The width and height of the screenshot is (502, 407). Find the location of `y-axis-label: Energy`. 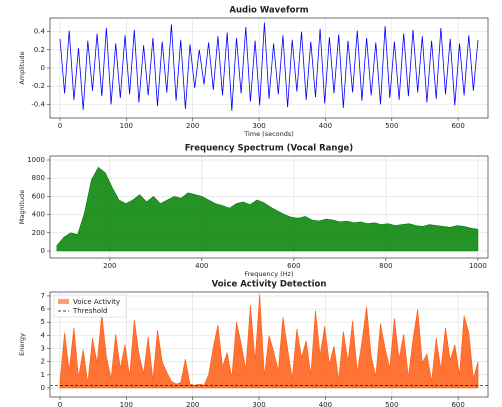

y-axis-label: Energy is located at coordinates (22, 344).